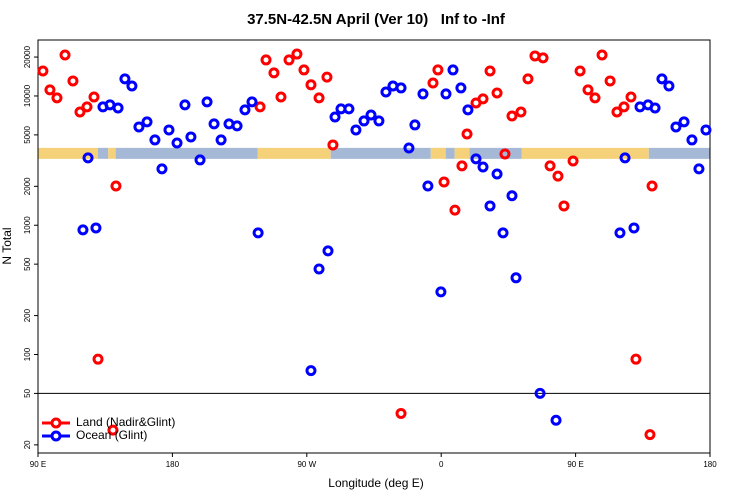 This screenshot has height=500, width=750. What do you see at coordinates (27, 354) in the screenshot?
I see `y-tick-label: 100` at bounding box center [27, 354].